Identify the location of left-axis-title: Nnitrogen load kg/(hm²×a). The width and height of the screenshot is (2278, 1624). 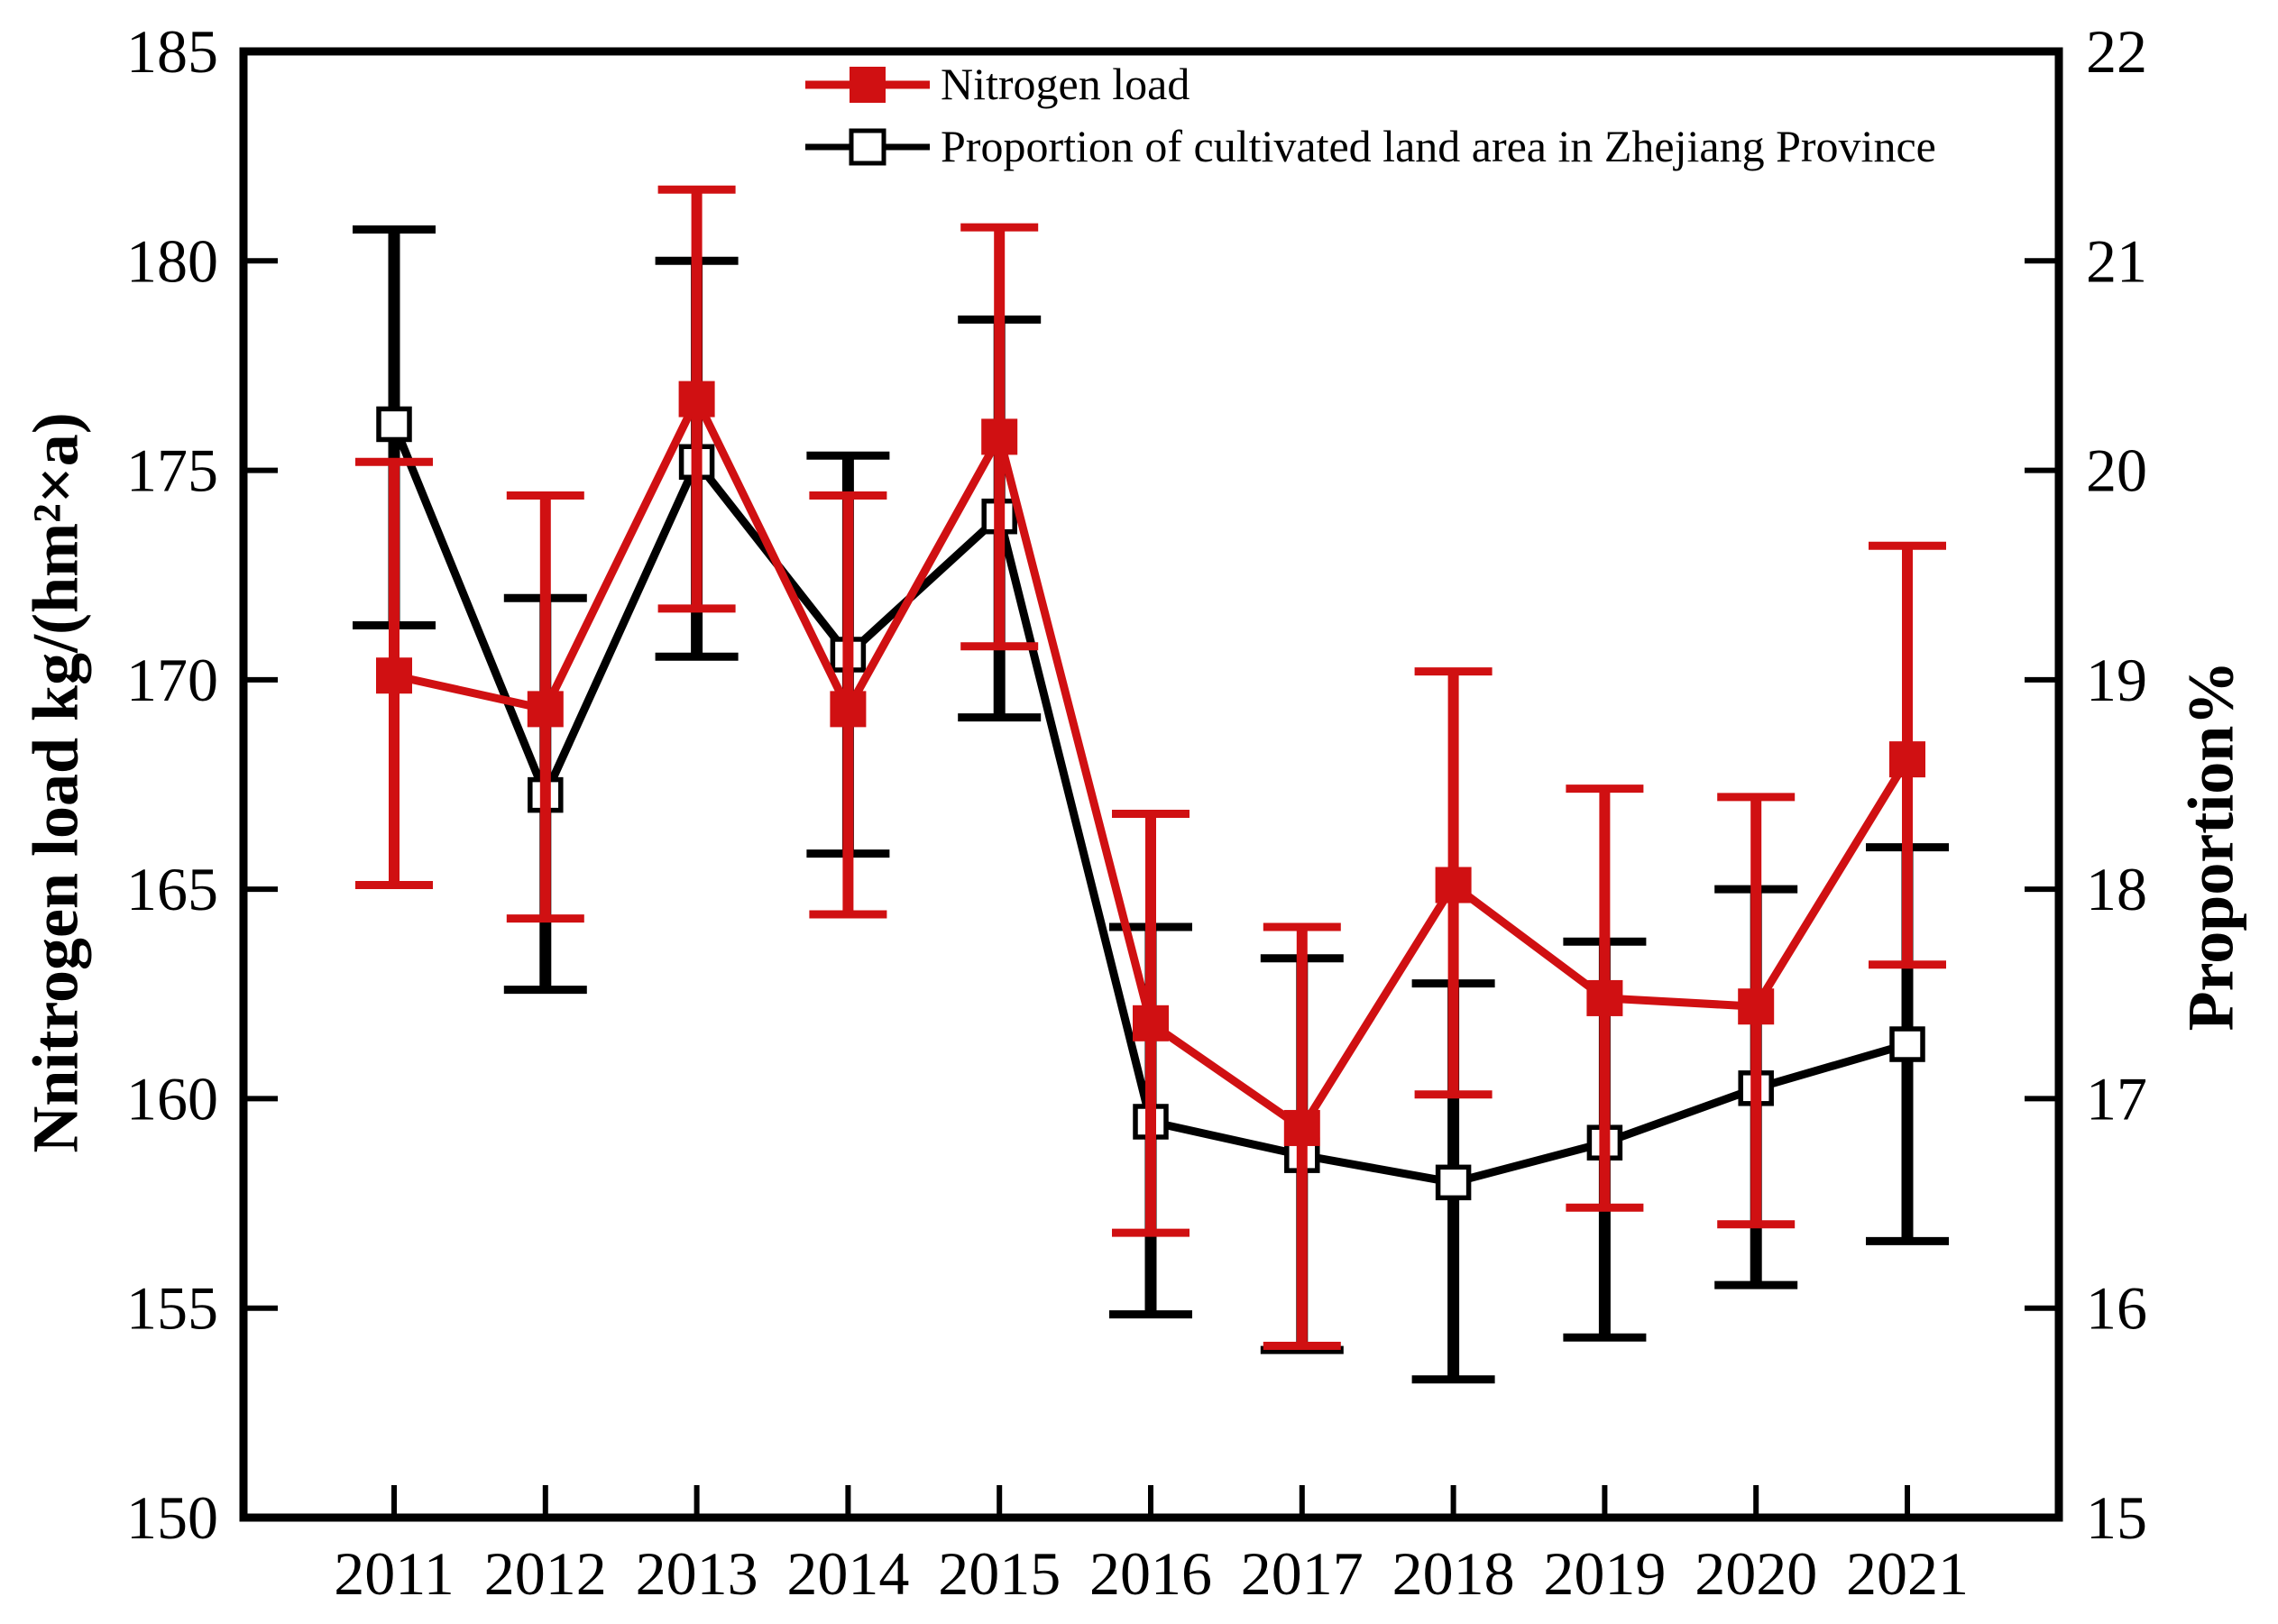
(55, 782).